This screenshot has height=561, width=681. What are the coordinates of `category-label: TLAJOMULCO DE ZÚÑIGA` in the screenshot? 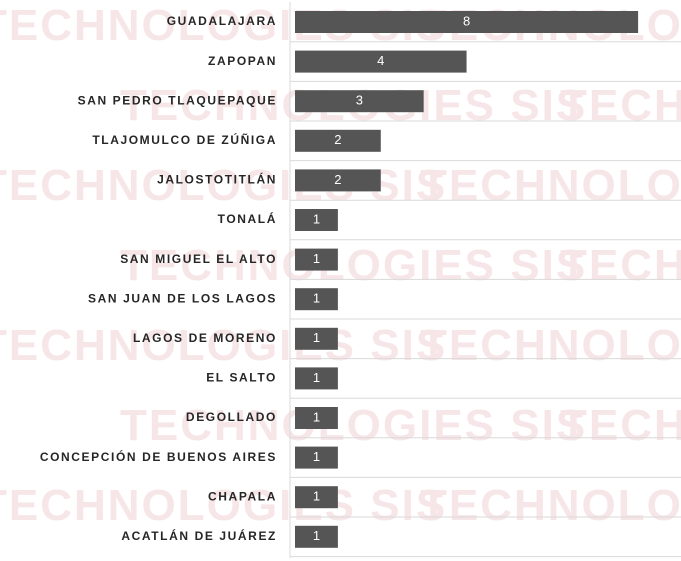 It's located at (184, 139).